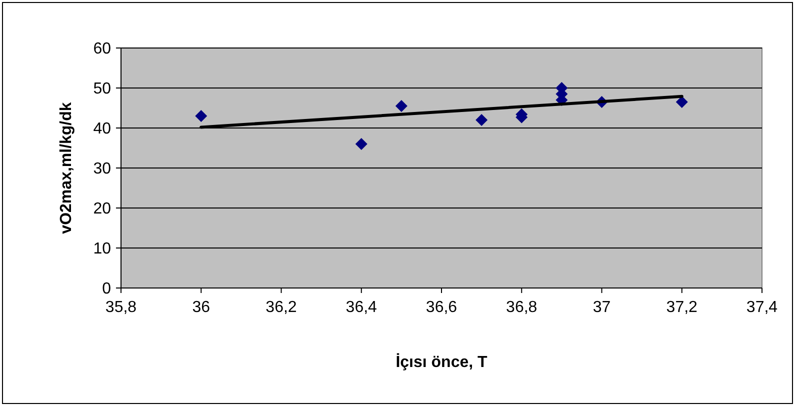  I want to click on x-tick-label: 37,2, so click(682, 307).